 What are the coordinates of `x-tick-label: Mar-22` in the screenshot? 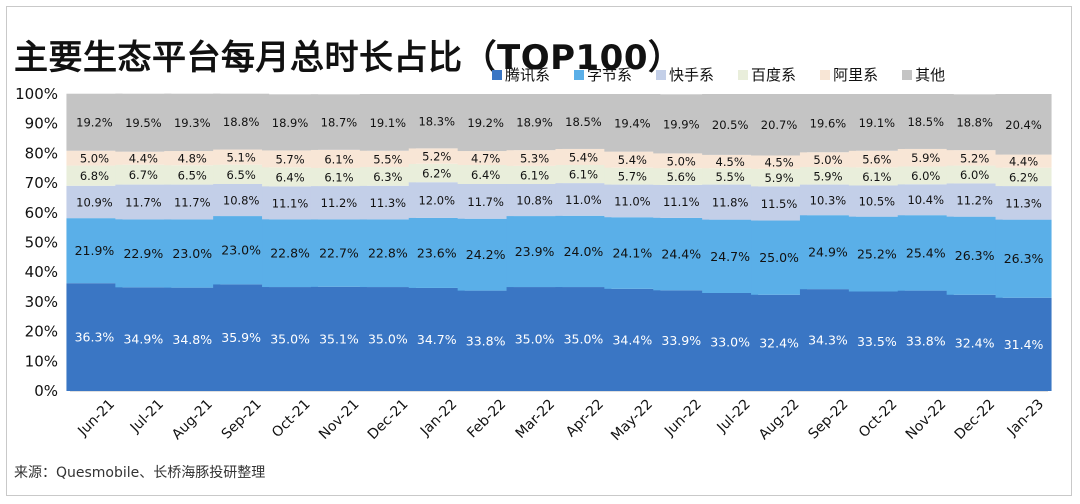 It's located at (536, 419).